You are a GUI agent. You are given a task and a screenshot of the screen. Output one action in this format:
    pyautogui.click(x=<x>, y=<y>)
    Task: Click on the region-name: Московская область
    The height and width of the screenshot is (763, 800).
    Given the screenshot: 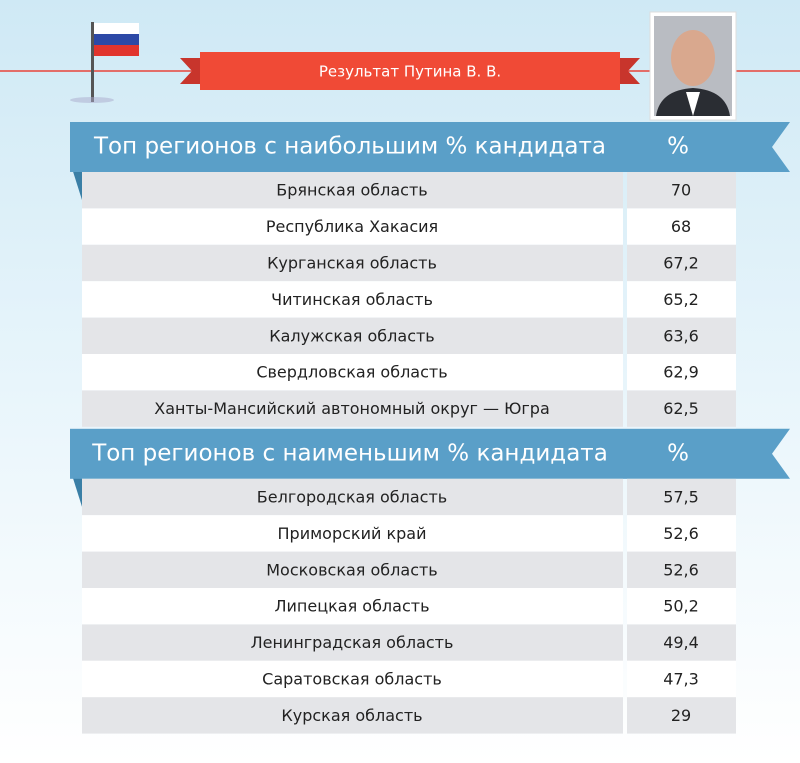 What is the action you would take?
    pyautogui.click(x=351, y=569)
    